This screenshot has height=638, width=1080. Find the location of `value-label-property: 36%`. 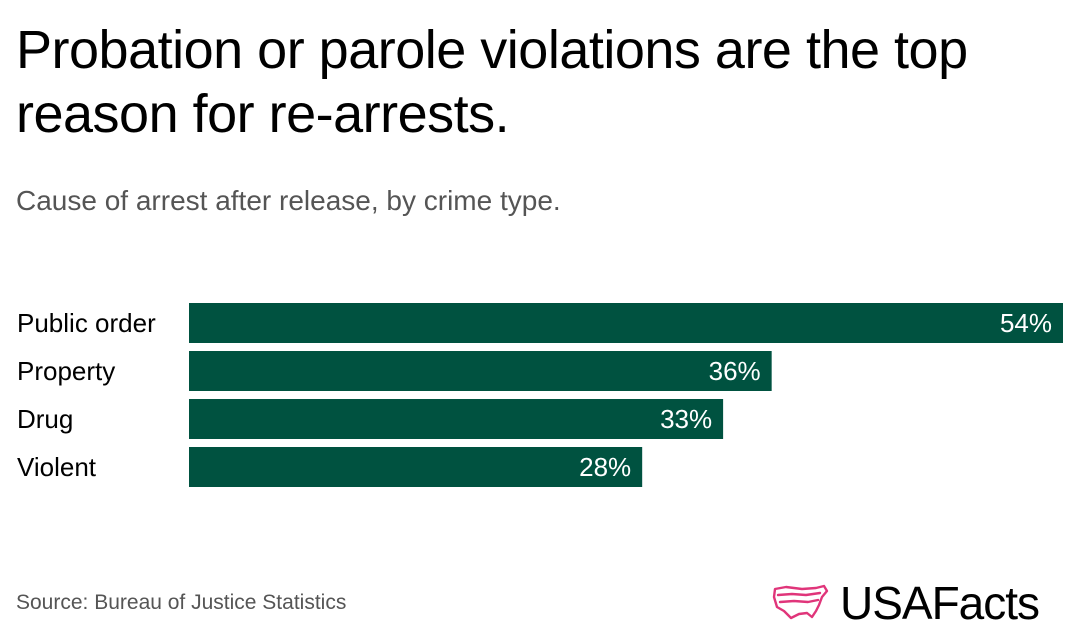

value-label-property: 36% is located at coordinates (735, 371).